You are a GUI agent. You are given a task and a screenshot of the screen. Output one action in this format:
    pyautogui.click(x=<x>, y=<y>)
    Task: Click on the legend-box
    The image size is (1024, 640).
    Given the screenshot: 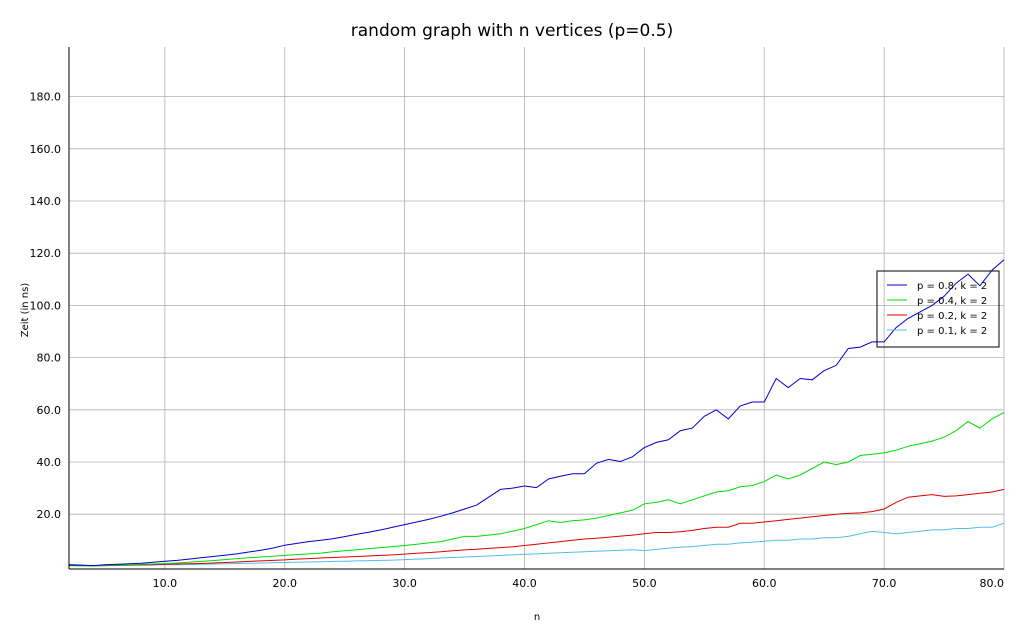 What is the action you would take?
    pyautogui.click(x=938, y=309)
    